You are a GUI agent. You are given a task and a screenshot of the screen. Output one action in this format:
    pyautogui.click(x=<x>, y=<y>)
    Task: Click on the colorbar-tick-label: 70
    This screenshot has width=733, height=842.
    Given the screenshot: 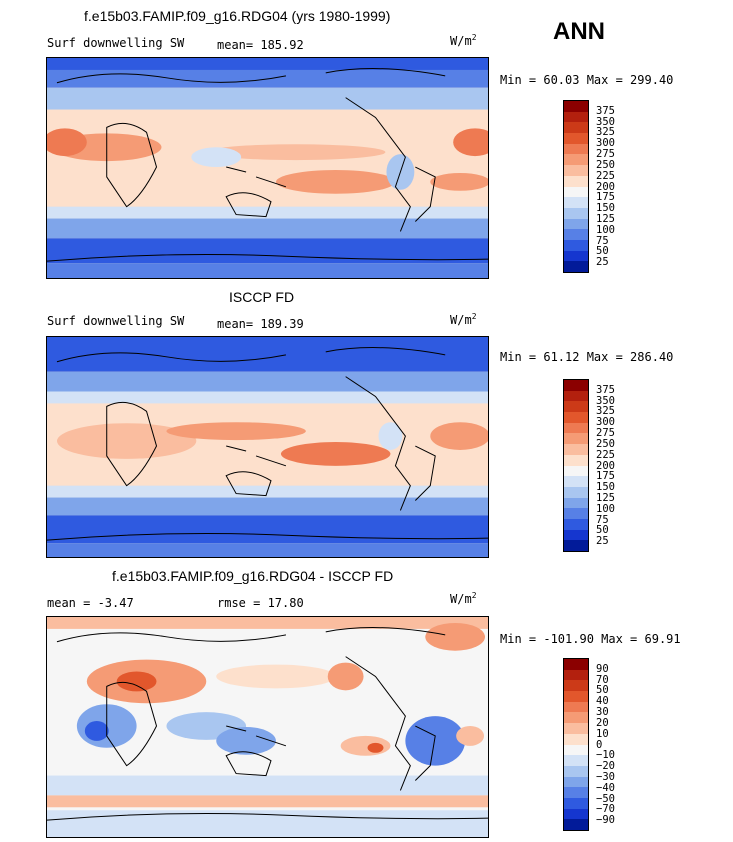 What is the action you would take?
    pyautogui.click(x=602, y=679)
    